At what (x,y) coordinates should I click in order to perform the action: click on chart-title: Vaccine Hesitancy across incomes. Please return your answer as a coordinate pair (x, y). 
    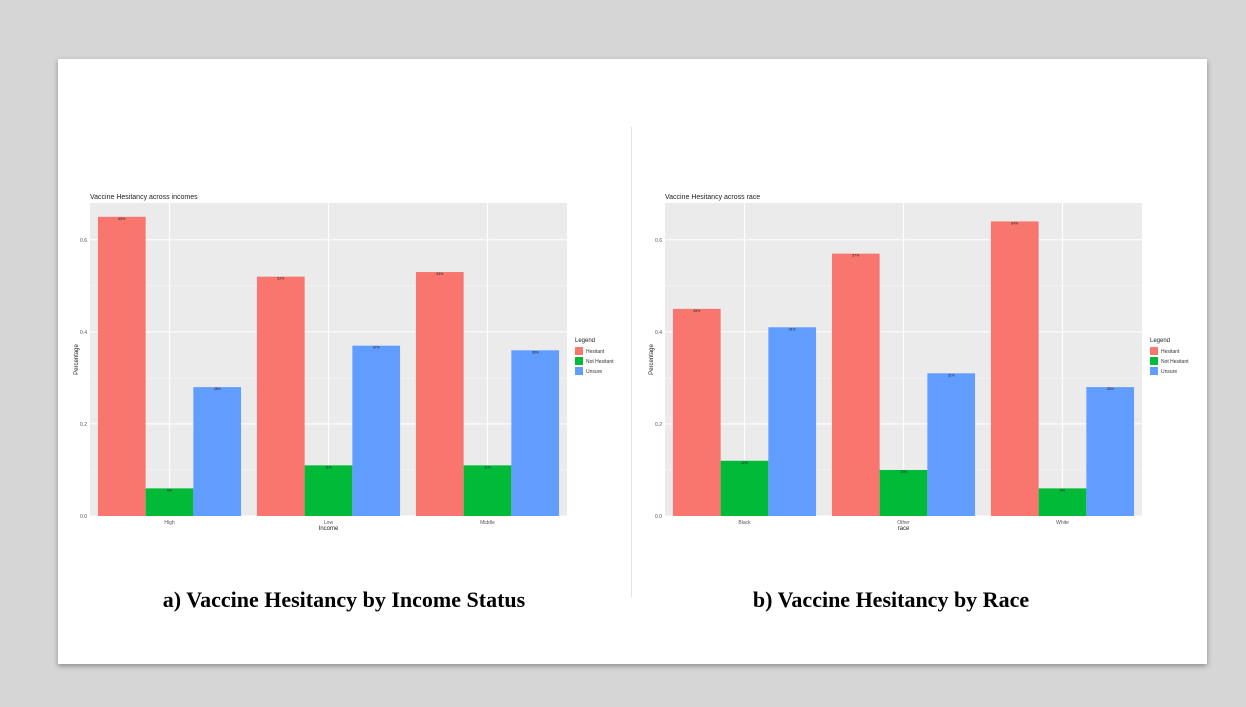
    Looking at the image, I should click on (144, 197).